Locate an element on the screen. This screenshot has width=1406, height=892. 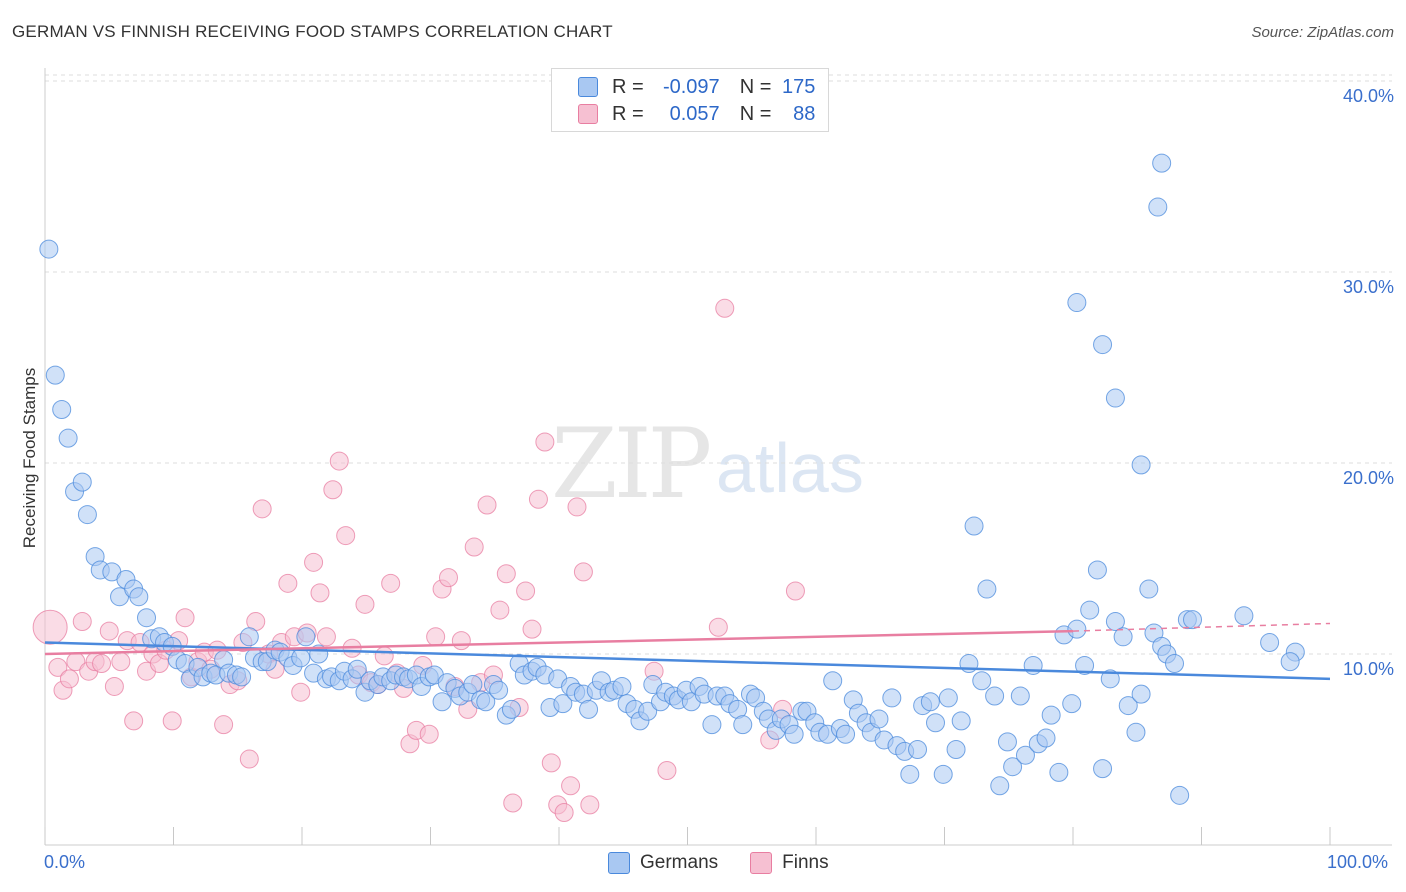
finns-r-value: 0.057 is located at coordinates (694, 113).